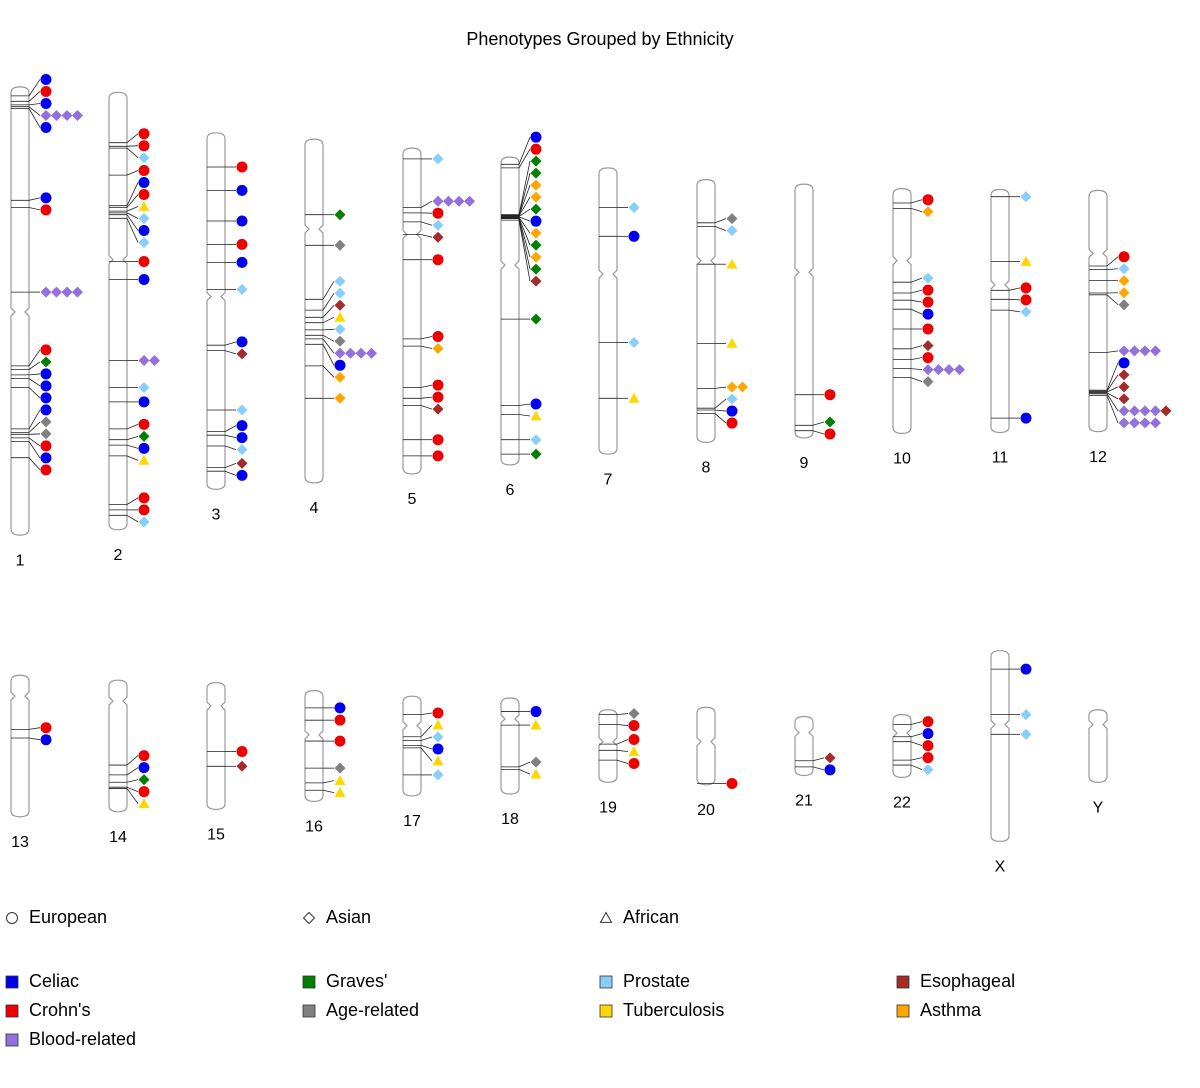  Describe the element at coordinates (903, 982) in the screenshot. I see `legend-swatch` at that location.